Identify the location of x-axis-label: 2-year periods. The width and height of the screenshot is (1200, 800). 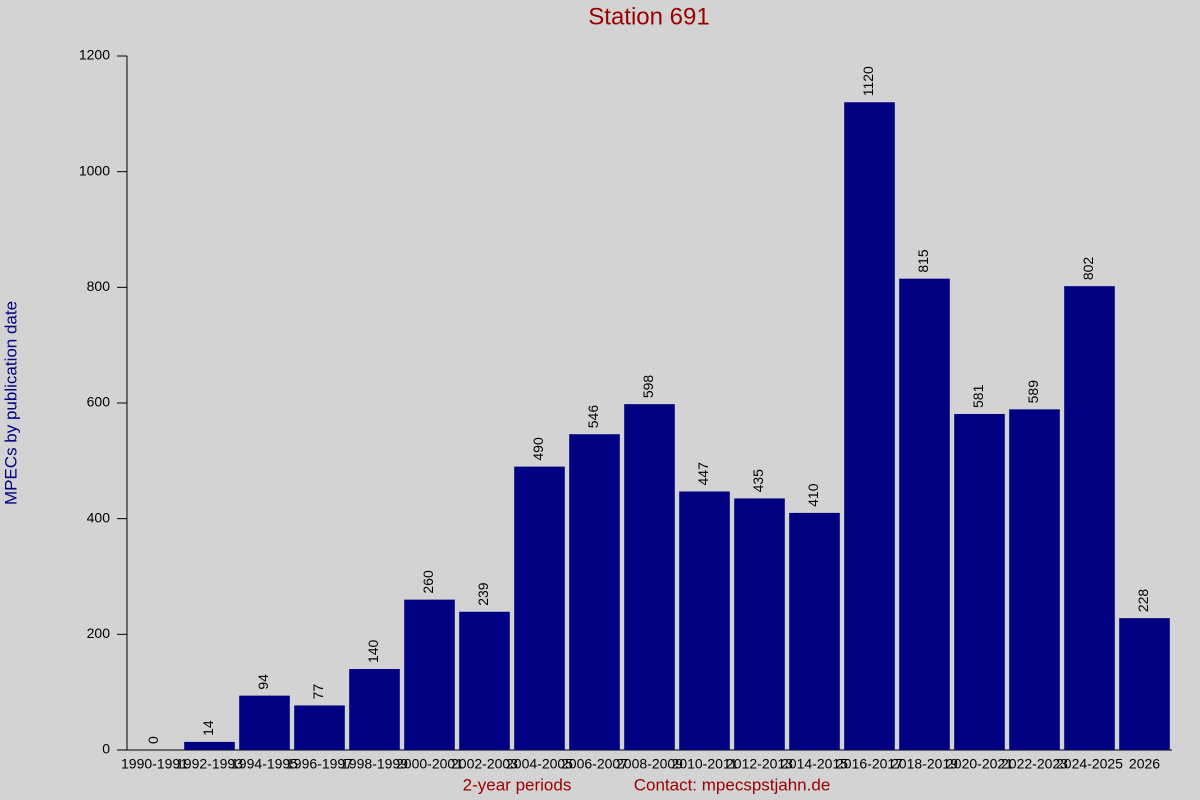
(517, 784).